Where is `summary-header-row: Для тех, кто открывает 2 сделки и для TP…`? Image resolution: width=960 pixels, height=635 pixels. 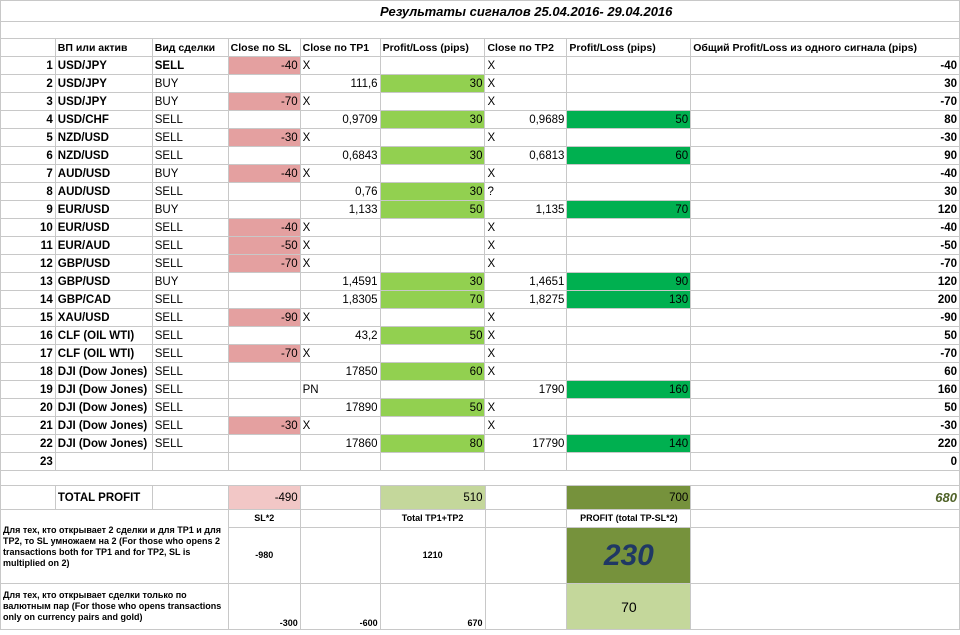
summary-header-row: Для тех, кто открывает 2 сделки и для TP… is located at coordinates (480, 546).